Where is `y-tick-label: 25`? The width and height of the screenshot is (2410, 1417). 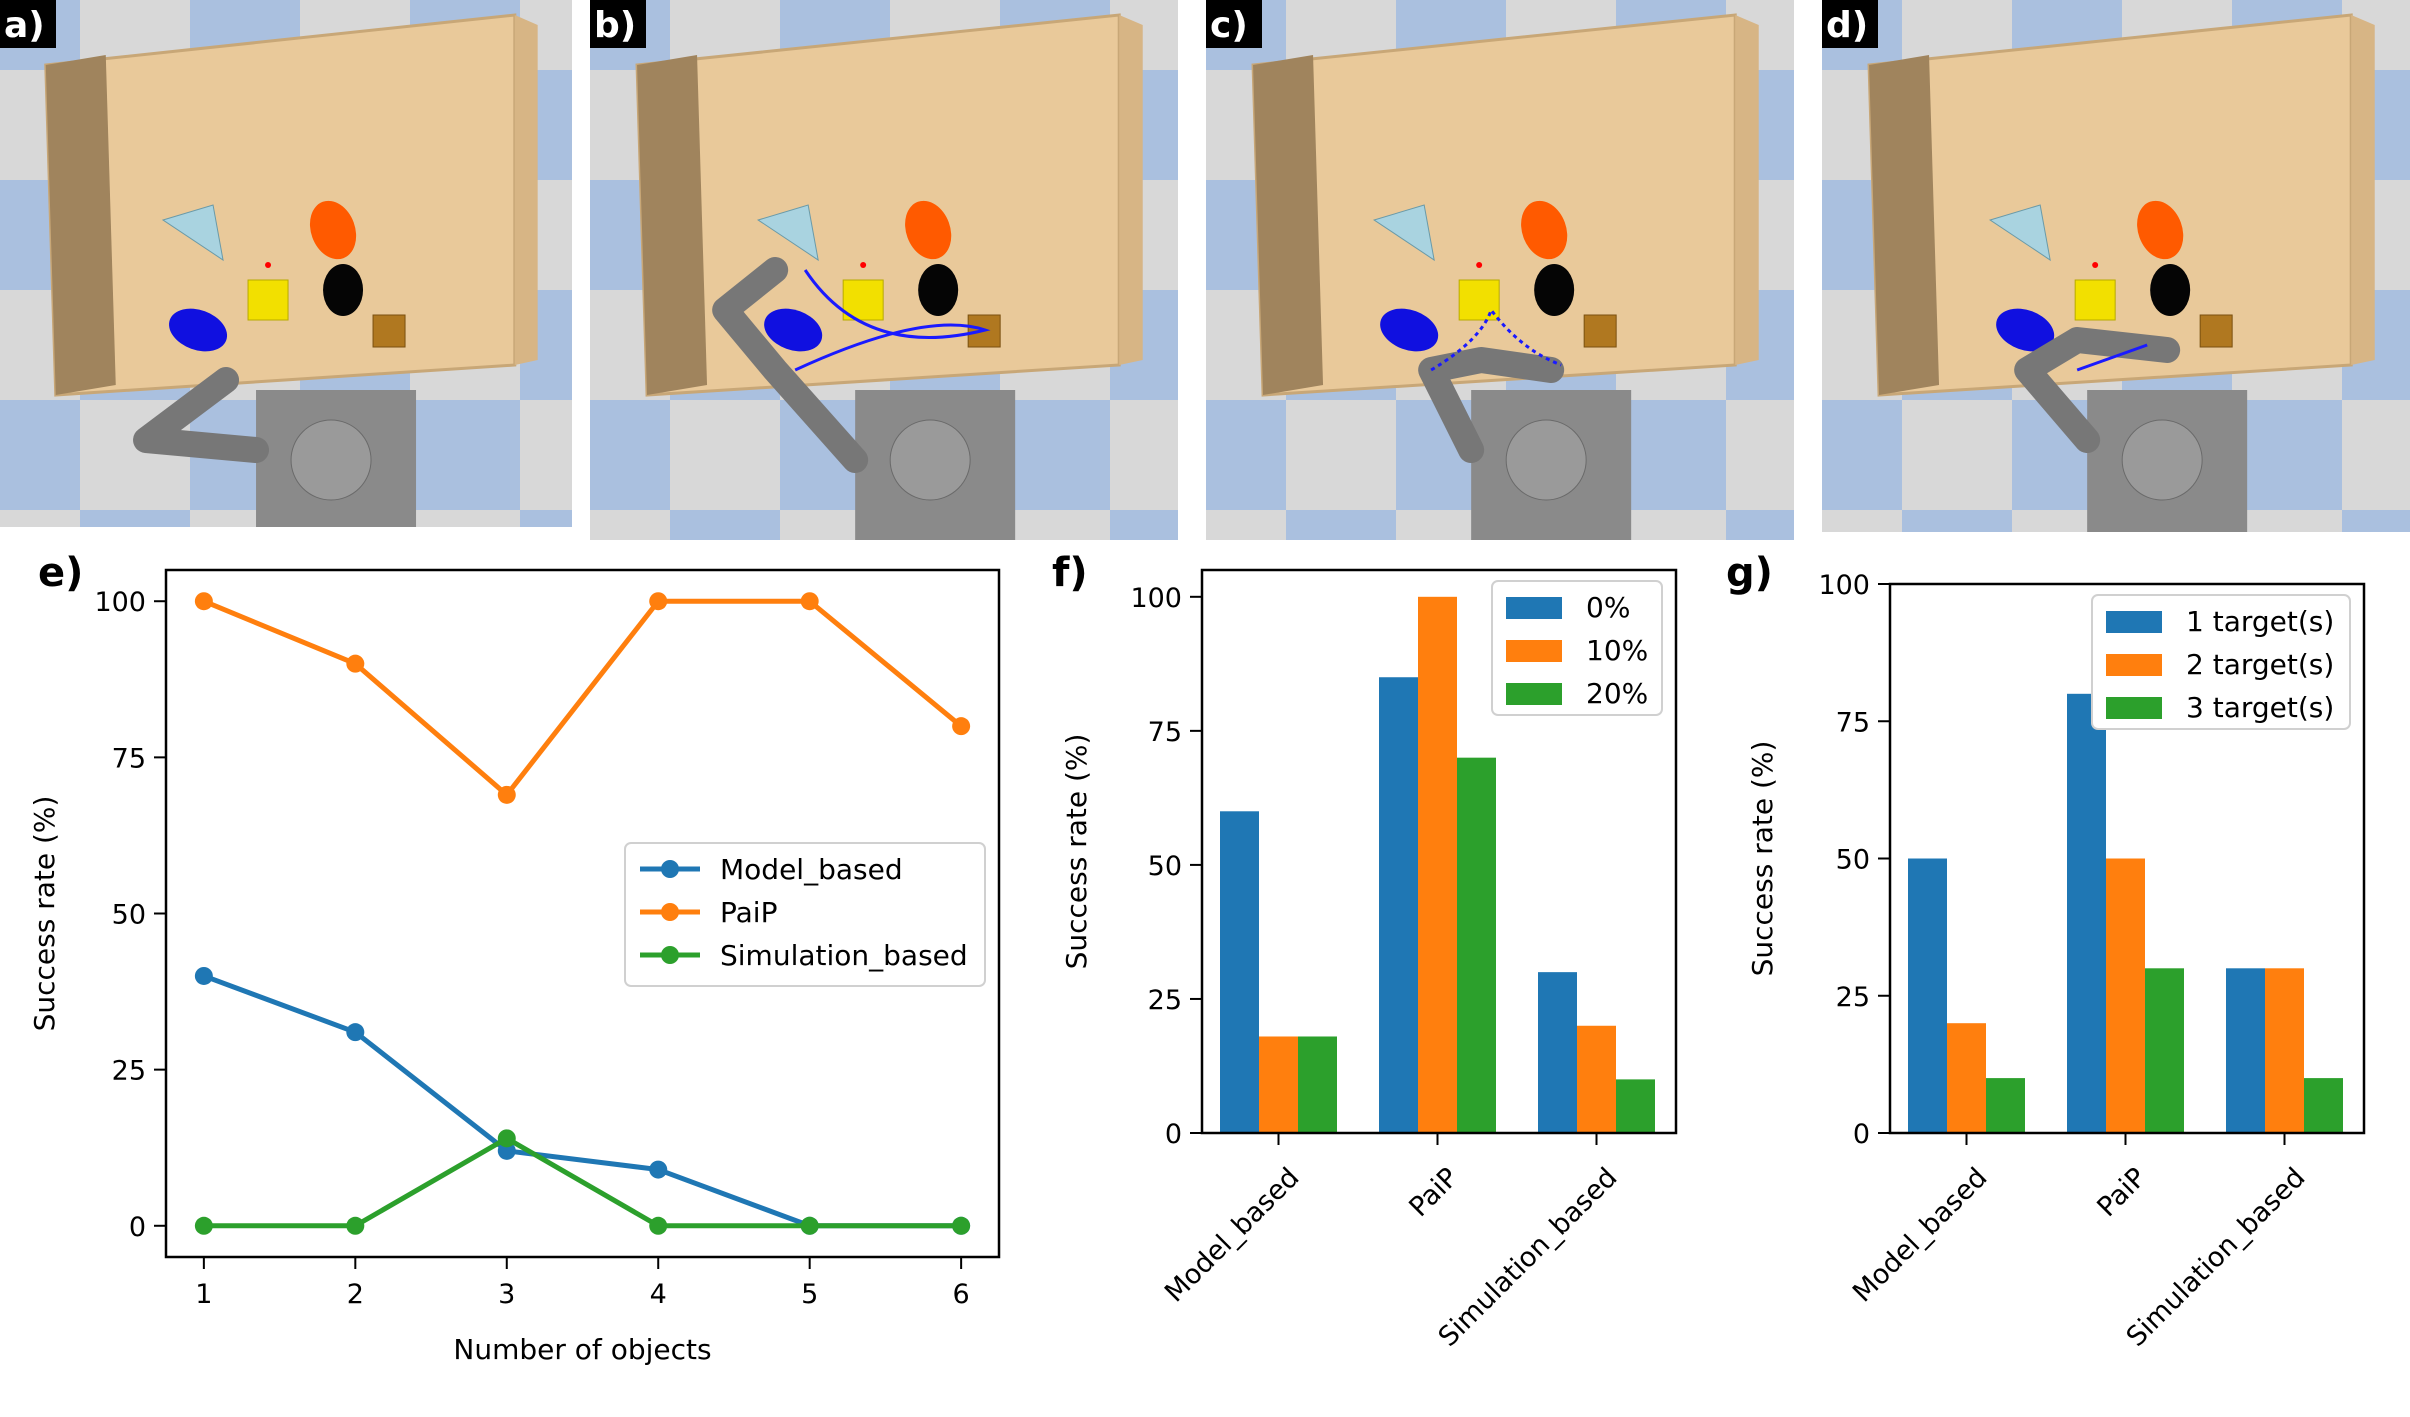 y-tick-label: 25 is located at coordinates (1165, 1000).